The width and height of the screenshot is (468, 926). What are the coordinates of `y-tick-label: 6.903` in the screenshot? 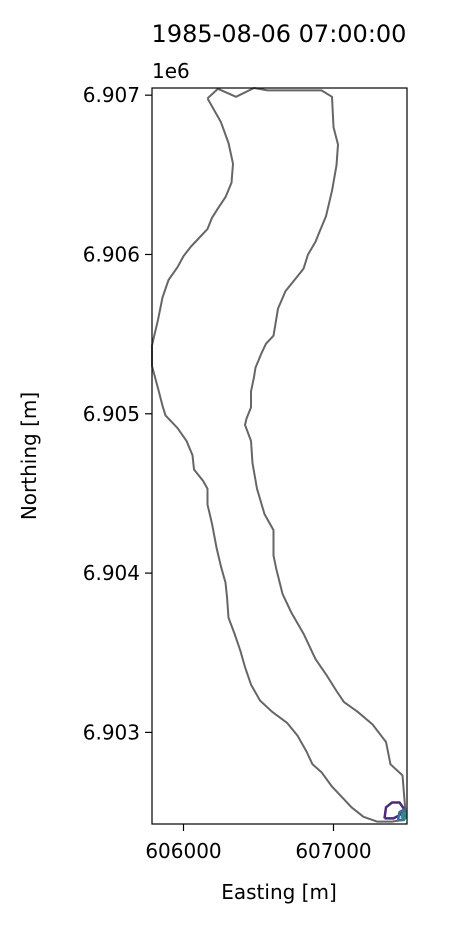 It's located at (111, 732).